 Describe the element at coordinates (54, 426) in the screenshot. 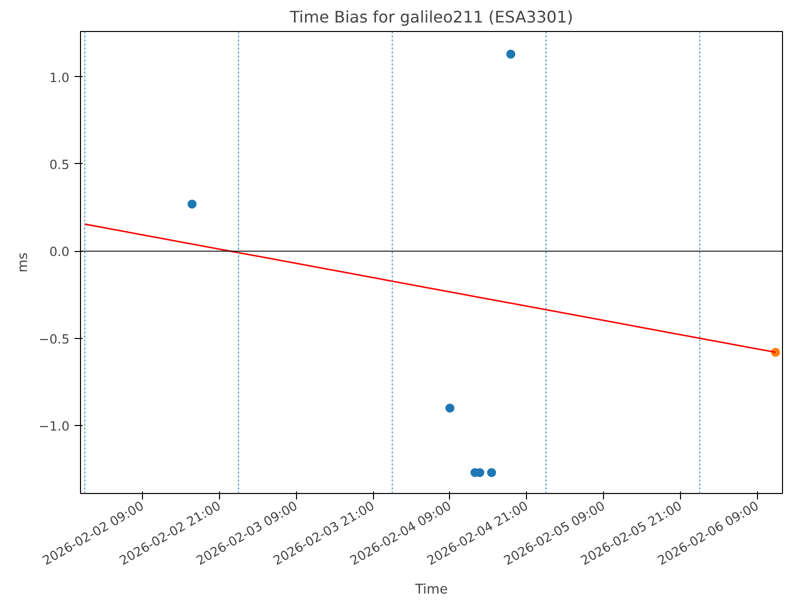

I see `y-tick-label: −1.0` at that location.